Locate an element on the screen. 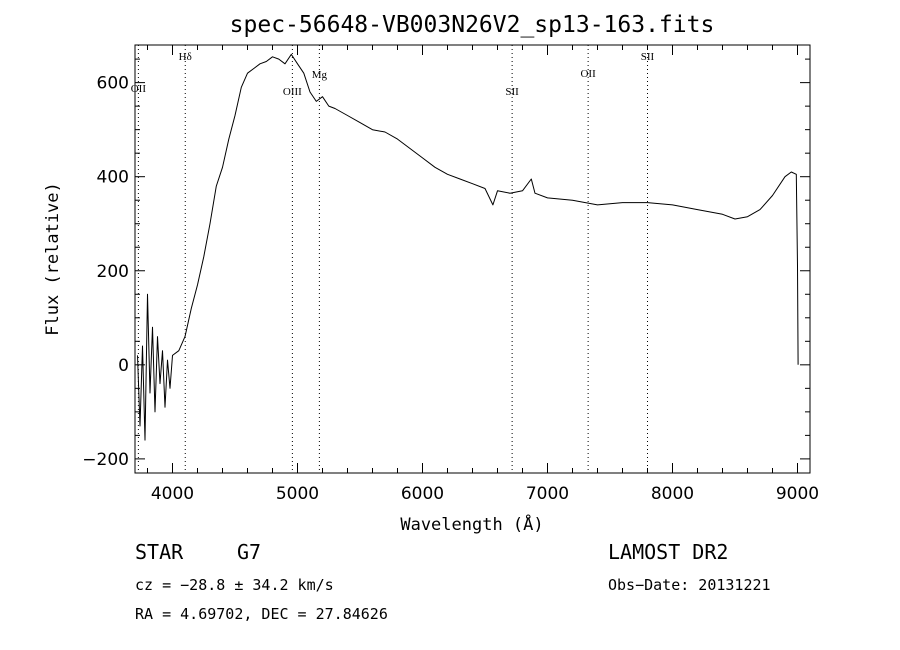  y-tick-label: 600 is located at coordinates (113, 84).